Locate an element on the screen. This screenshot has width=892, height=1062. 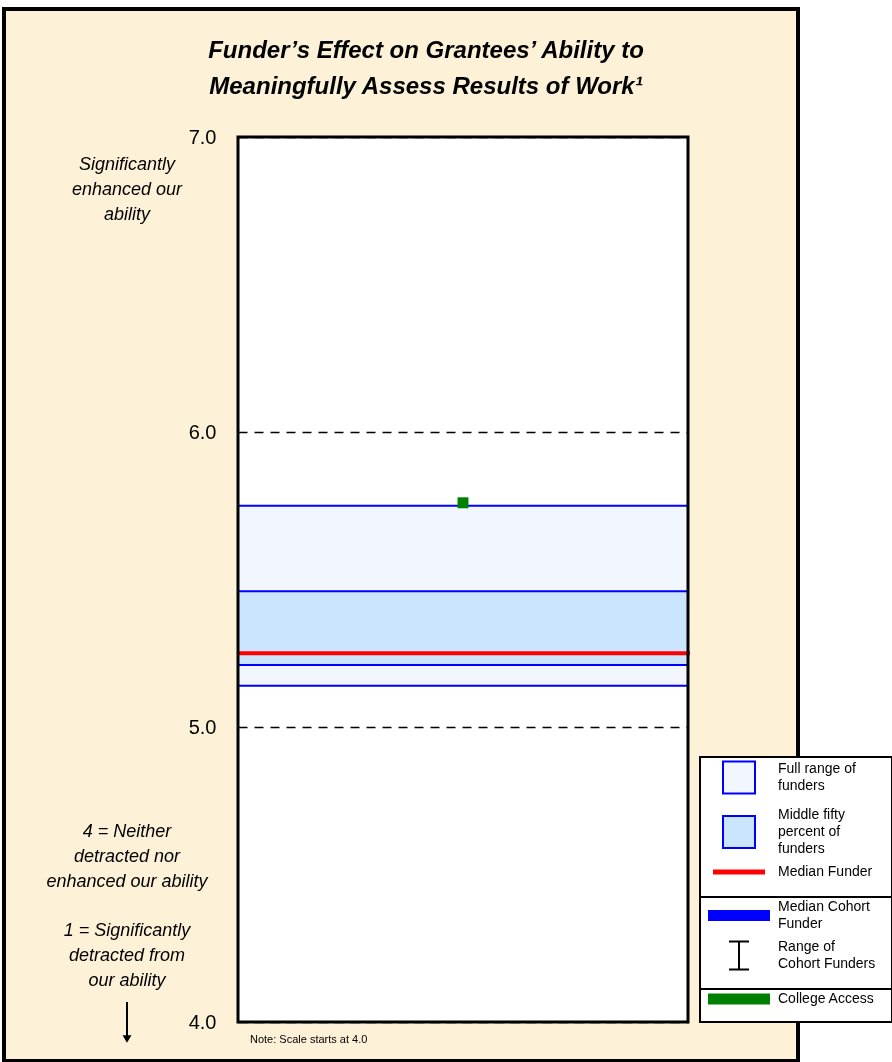
text: 1 = Significantly detracted from our ability is located at coordinates (127, 955).